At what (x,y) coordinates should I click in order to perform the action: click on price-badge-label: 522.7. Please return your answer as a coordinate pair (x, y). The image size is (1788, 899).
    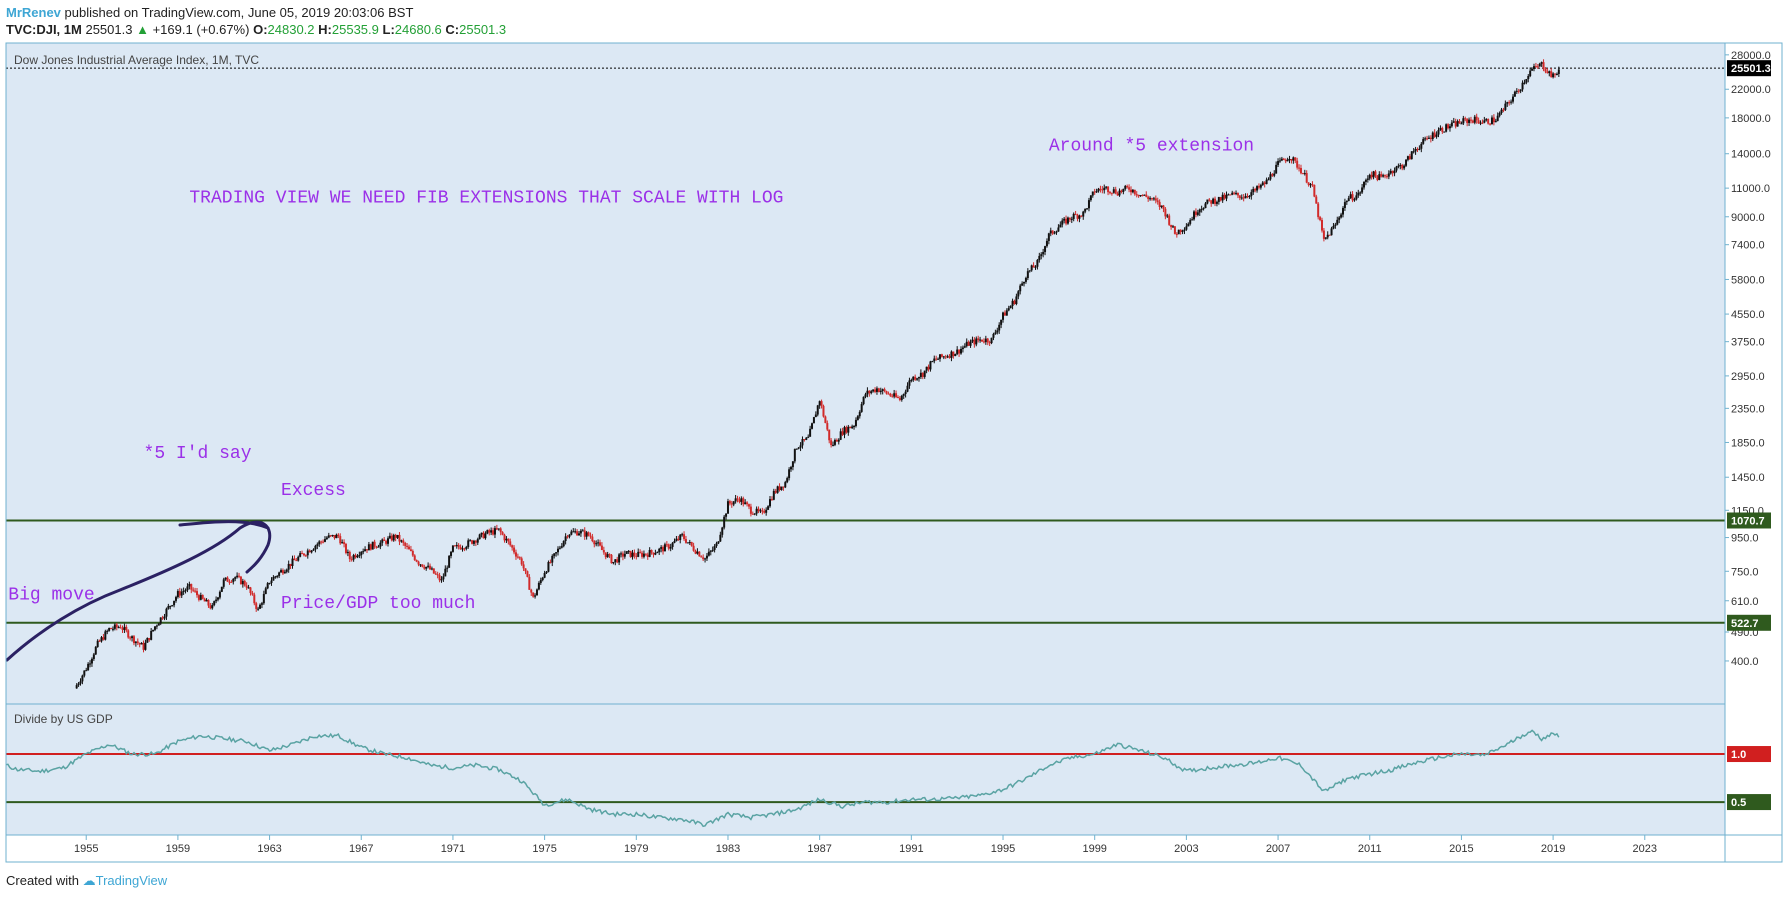
    Looking at the image, I should click on (1745, 624).